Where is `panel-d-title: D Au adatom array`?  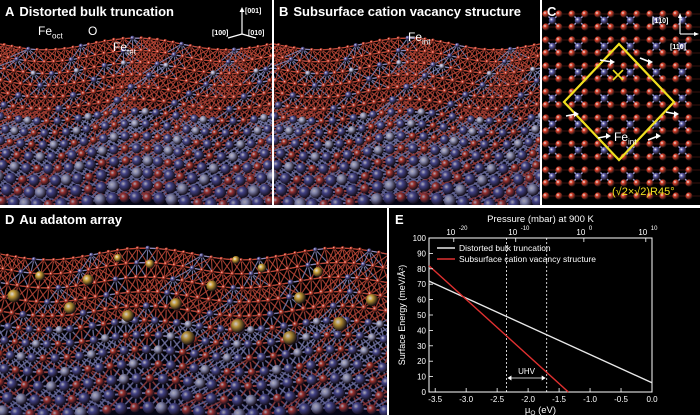 panel-d-title: D Au adatom array is located at coordinates (63, 219).